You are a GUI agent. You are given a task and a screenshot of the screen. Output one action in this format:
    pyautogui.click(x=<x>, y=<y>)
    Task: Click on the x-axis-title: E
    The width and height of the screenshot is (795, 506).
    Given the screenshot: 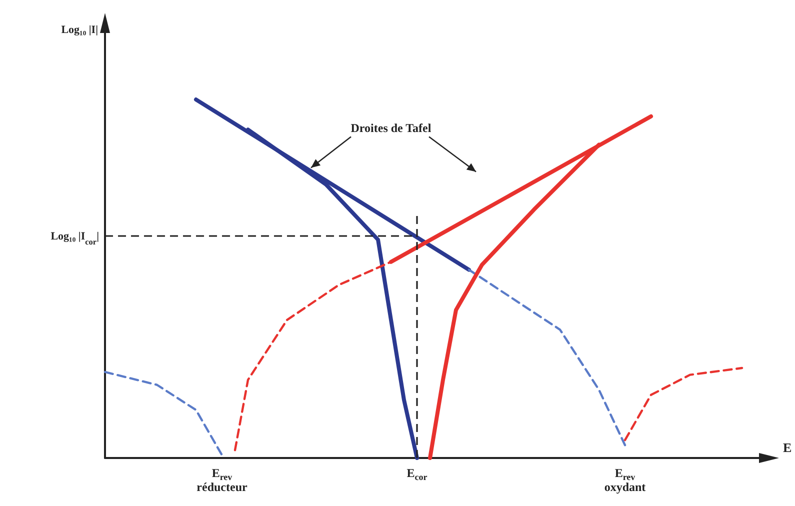 What is the action you would take?
    pyautogui.click(x=787, y=447)
    